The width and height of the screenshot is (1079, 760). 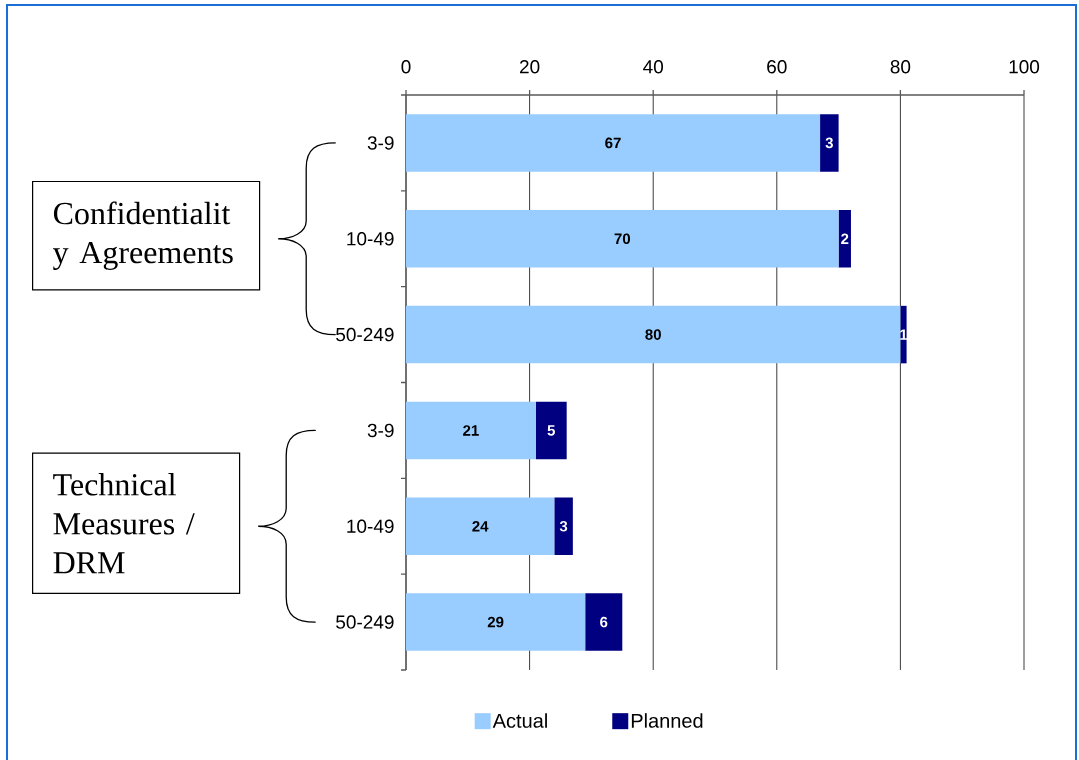 I want to click on data-label: 1, so click(x=904, y=334).